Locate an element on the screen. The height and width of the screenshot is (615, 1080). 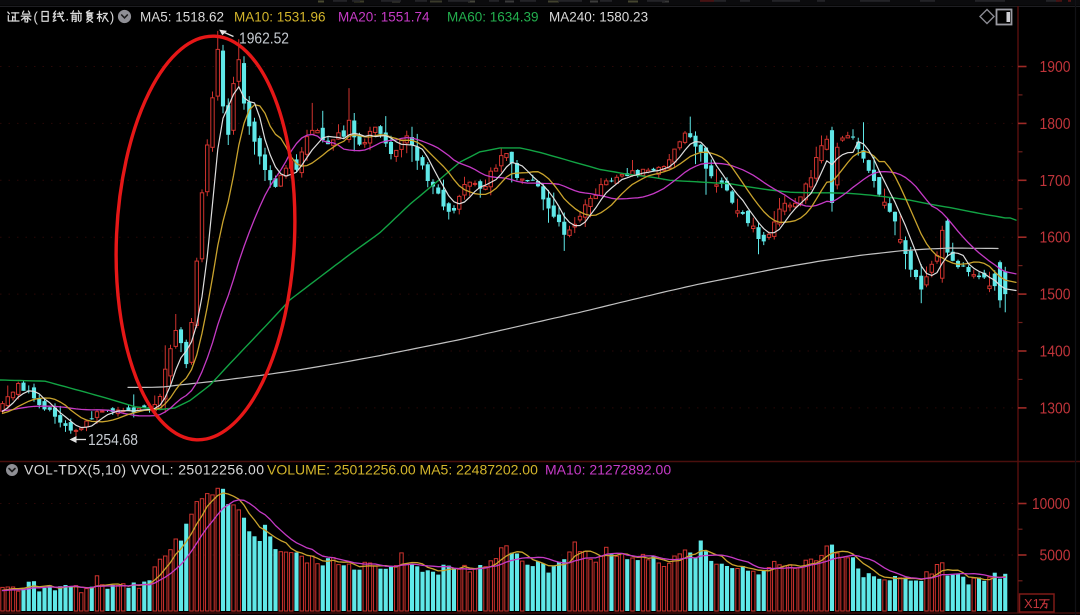
svg-text: X1 is located at coordinates (1032, 603).